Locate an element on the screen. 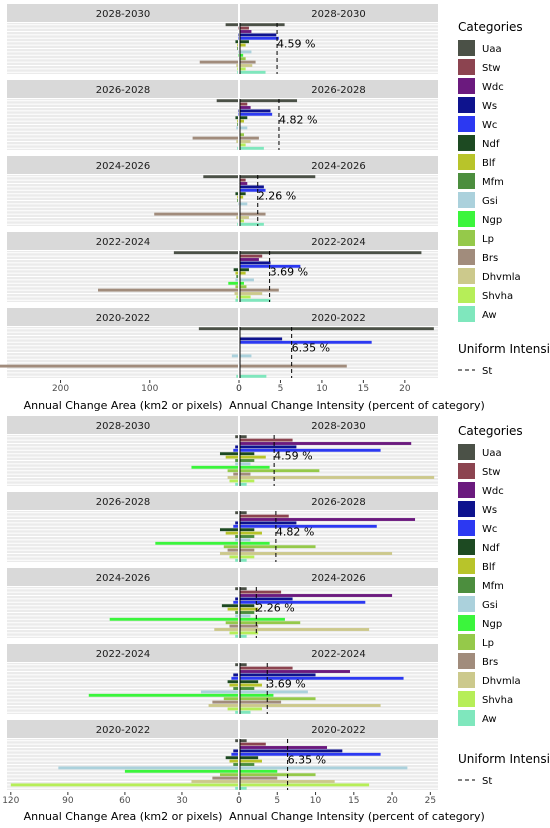  left-axis-label: Annual Change Area (km2 or pixels) is located at coordinates (123, 816).